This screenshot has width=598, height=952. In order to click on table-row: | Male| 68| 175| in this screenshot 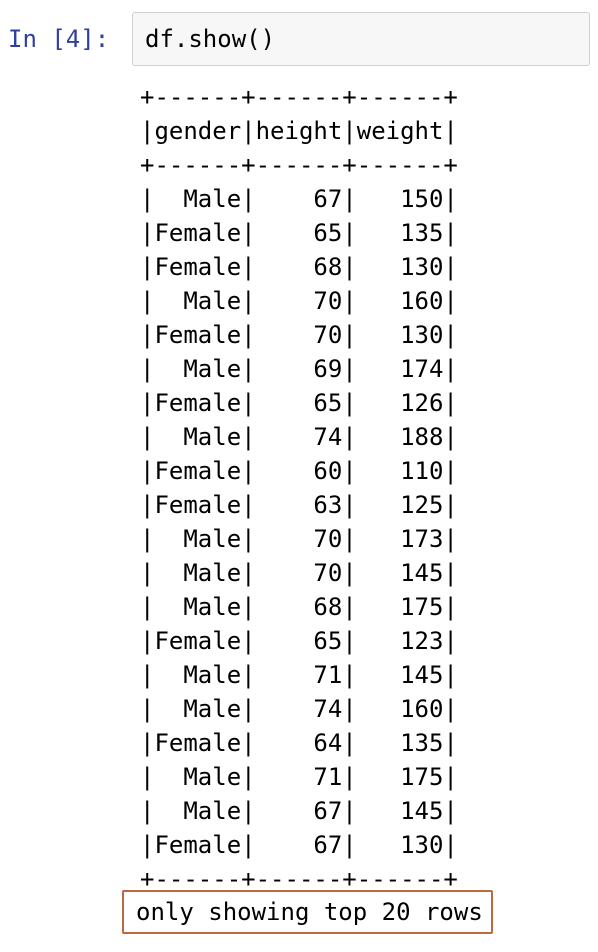, I will do `click(299, 607)`.